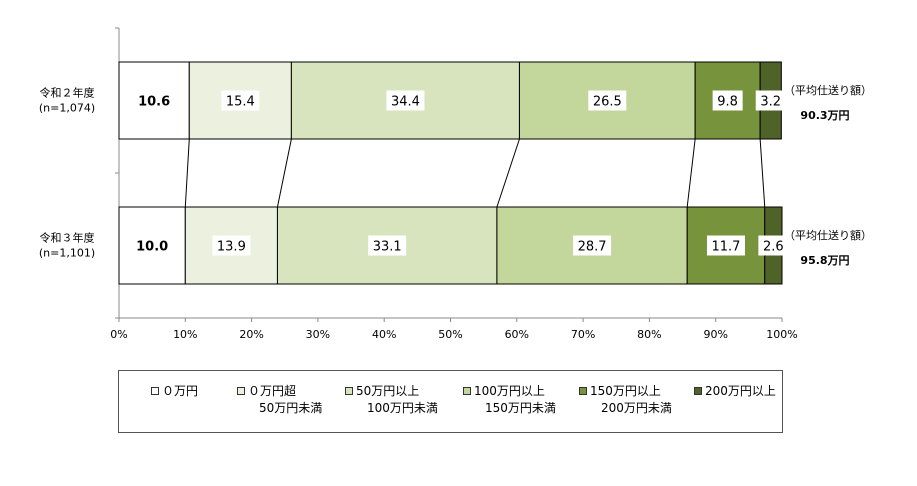  I want to click on legend-item: ０万円超 50万円未満, so click(279, 400).